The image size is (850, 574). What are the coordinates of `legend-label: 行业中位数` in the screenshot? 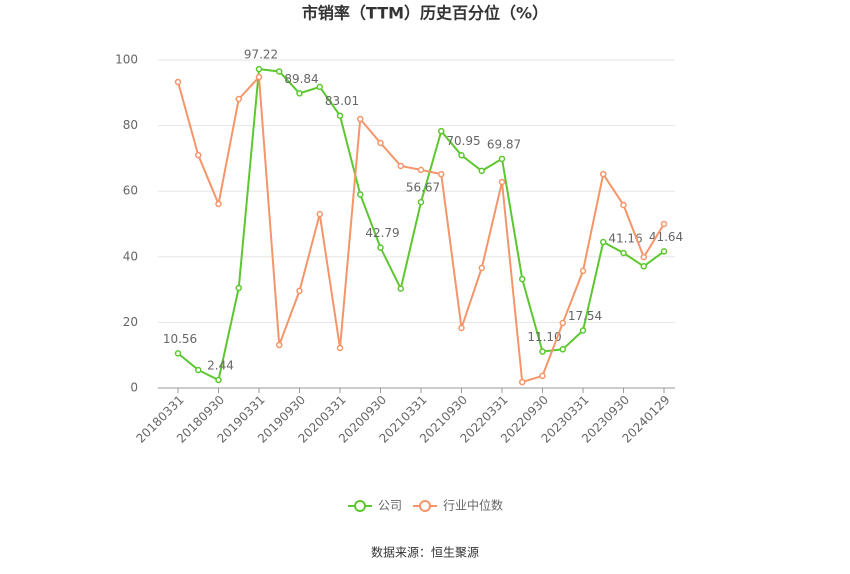 It's located at (473, 505).